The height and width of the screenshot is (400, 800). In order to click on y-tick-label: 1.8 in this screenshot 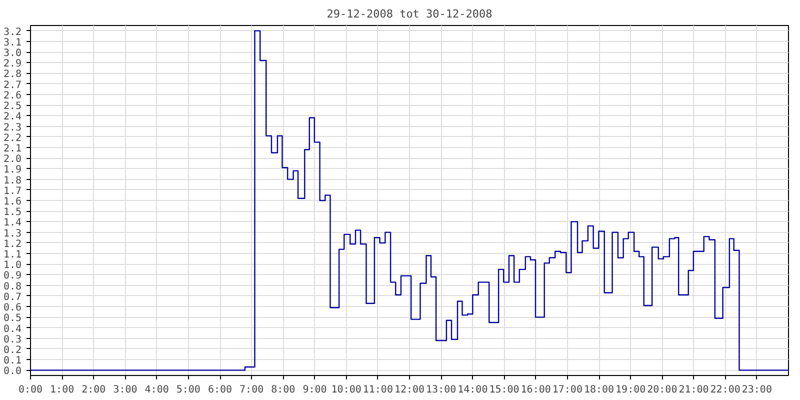, I will do `click(12, 180)`.